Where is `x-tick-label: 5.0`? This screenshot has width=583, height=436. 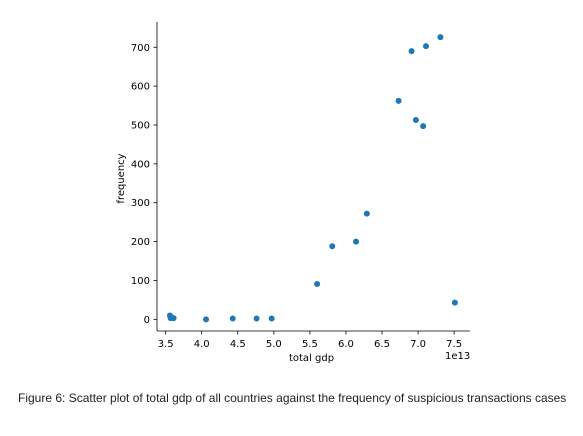
x-tick-label: 5.0 is located at coordinates (274, 344).